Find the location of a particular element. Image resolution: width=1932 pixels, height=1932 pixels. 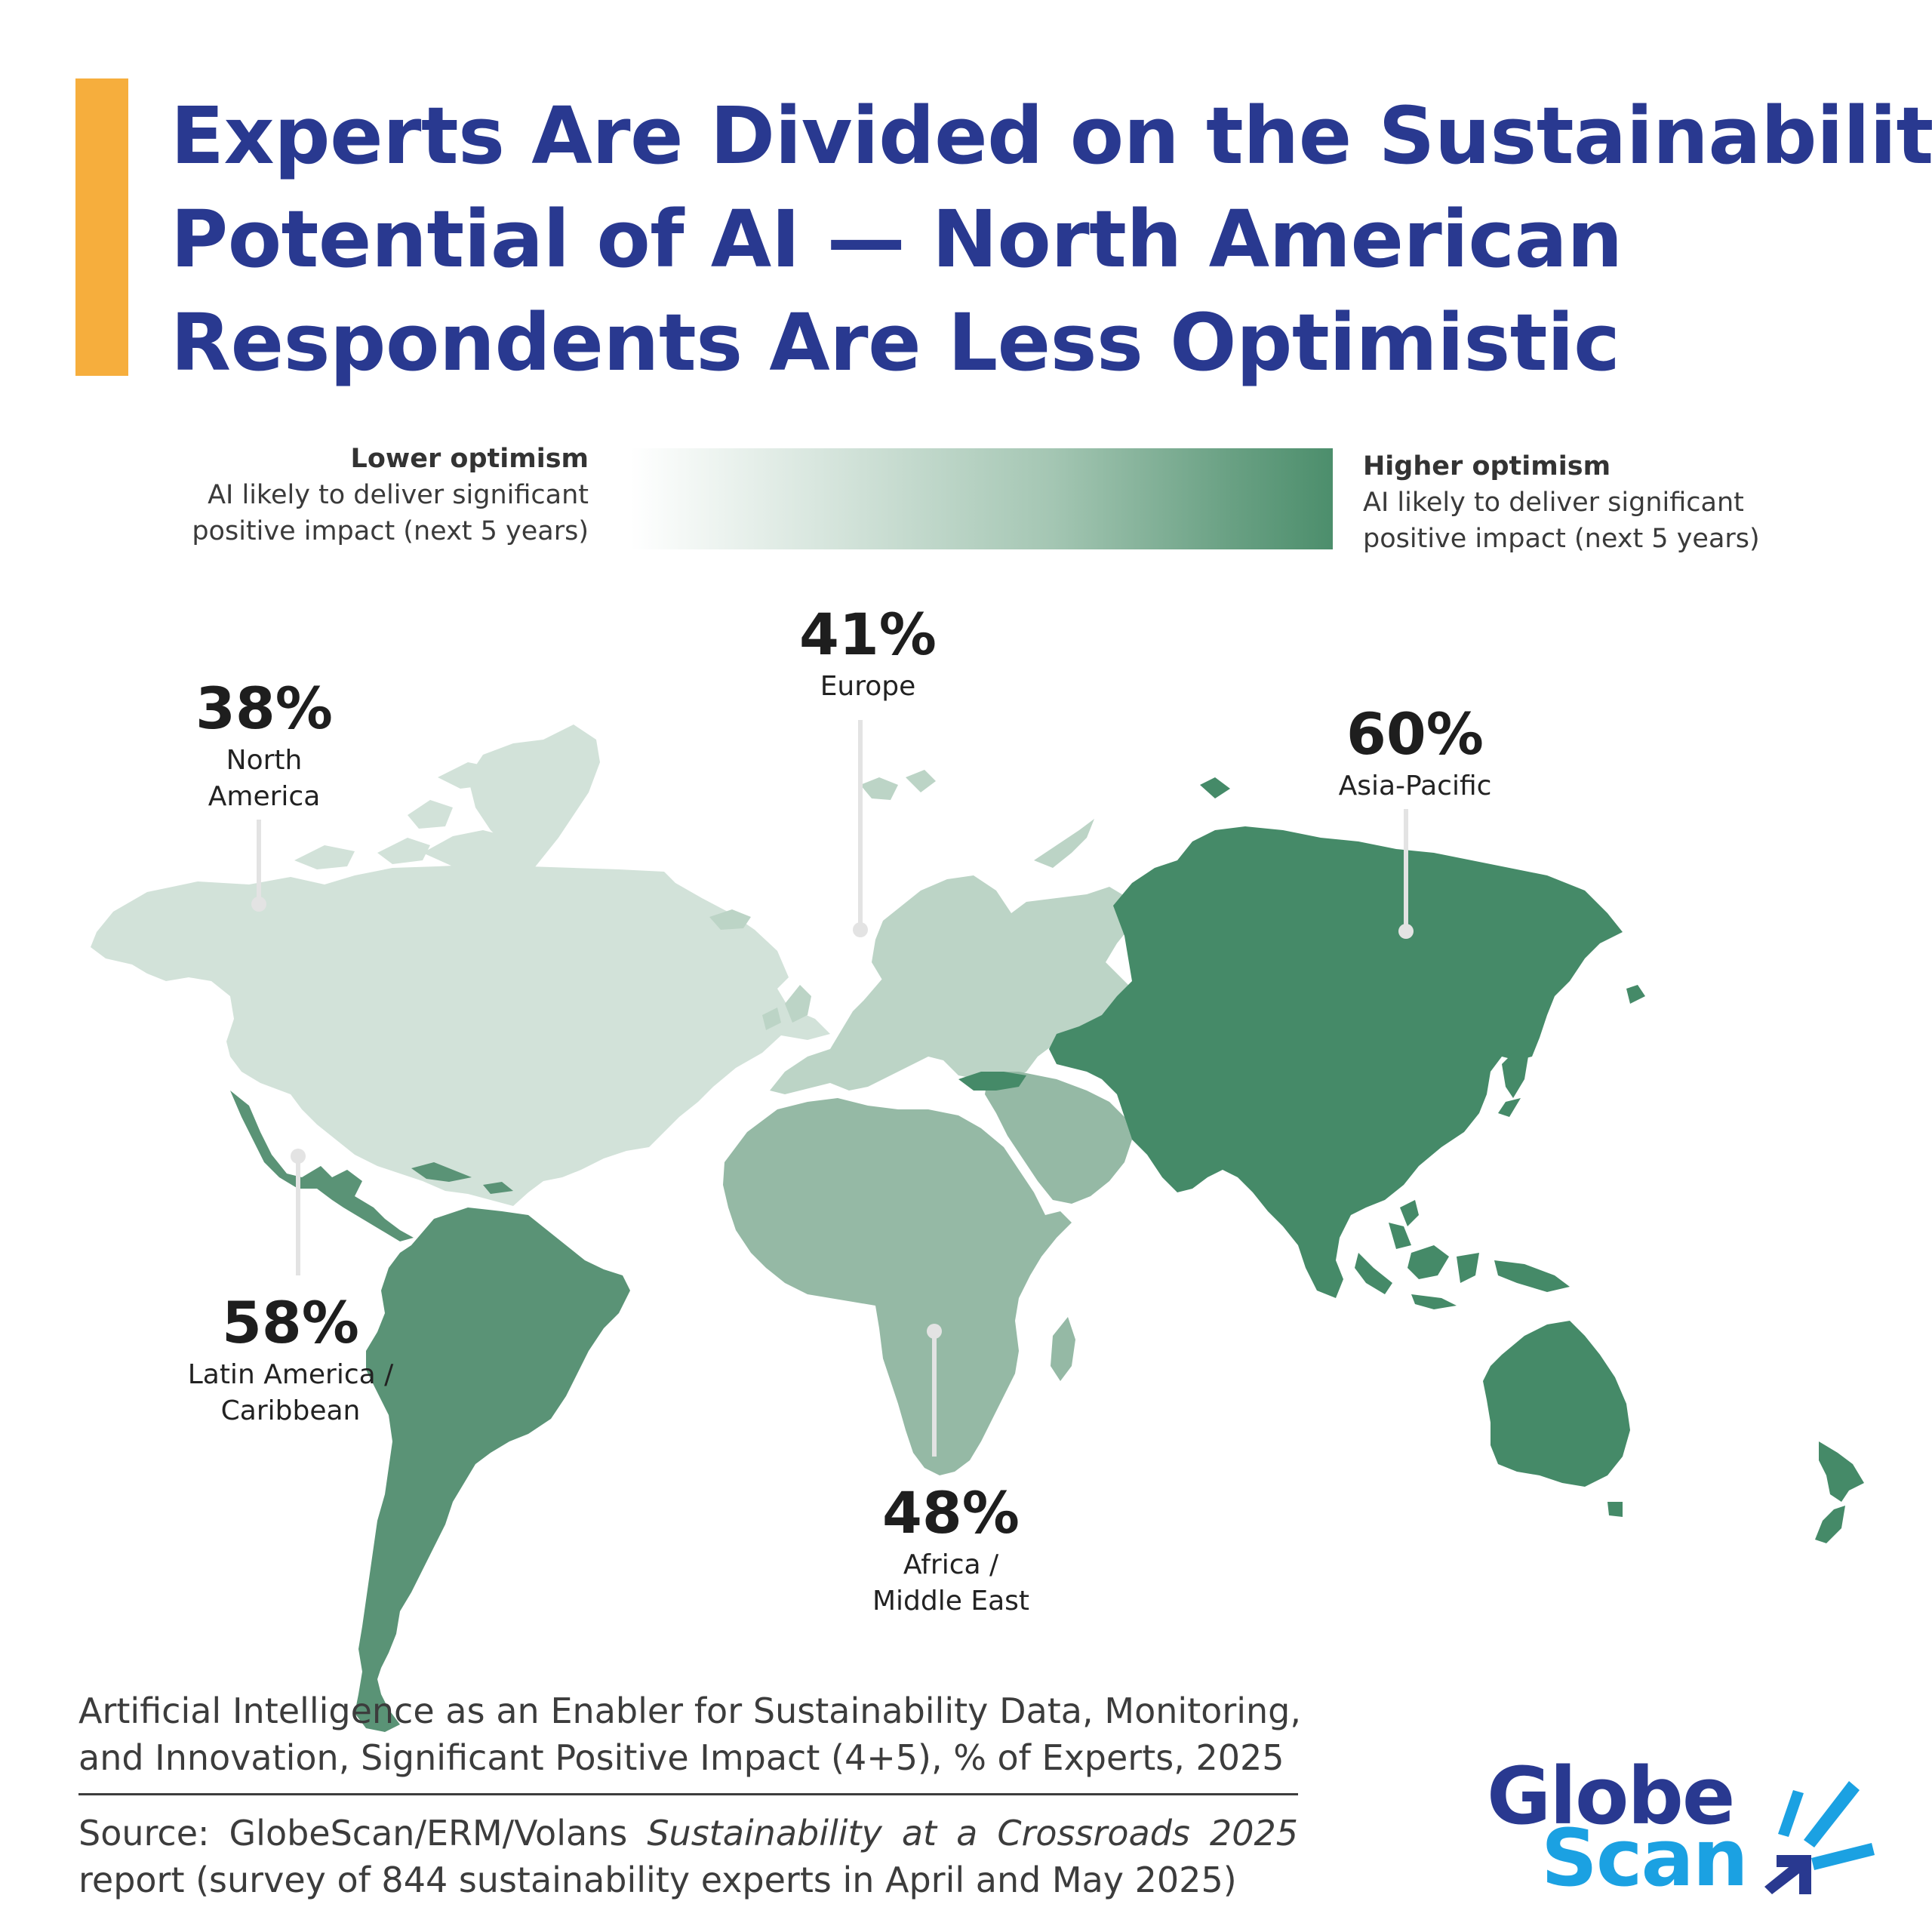

stat-label-asia-pacific: Asia-Pacific is located at coordinates (1415, 786).